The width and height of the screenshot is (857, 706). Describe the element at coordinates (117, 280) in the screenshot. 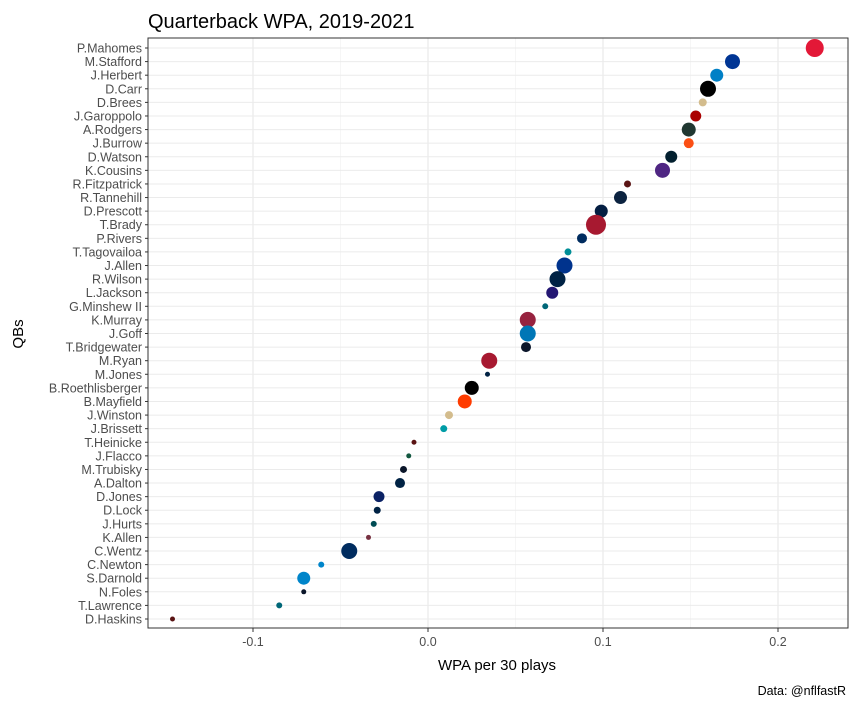

I see `y-tick-label: R.Wilson` at that location.